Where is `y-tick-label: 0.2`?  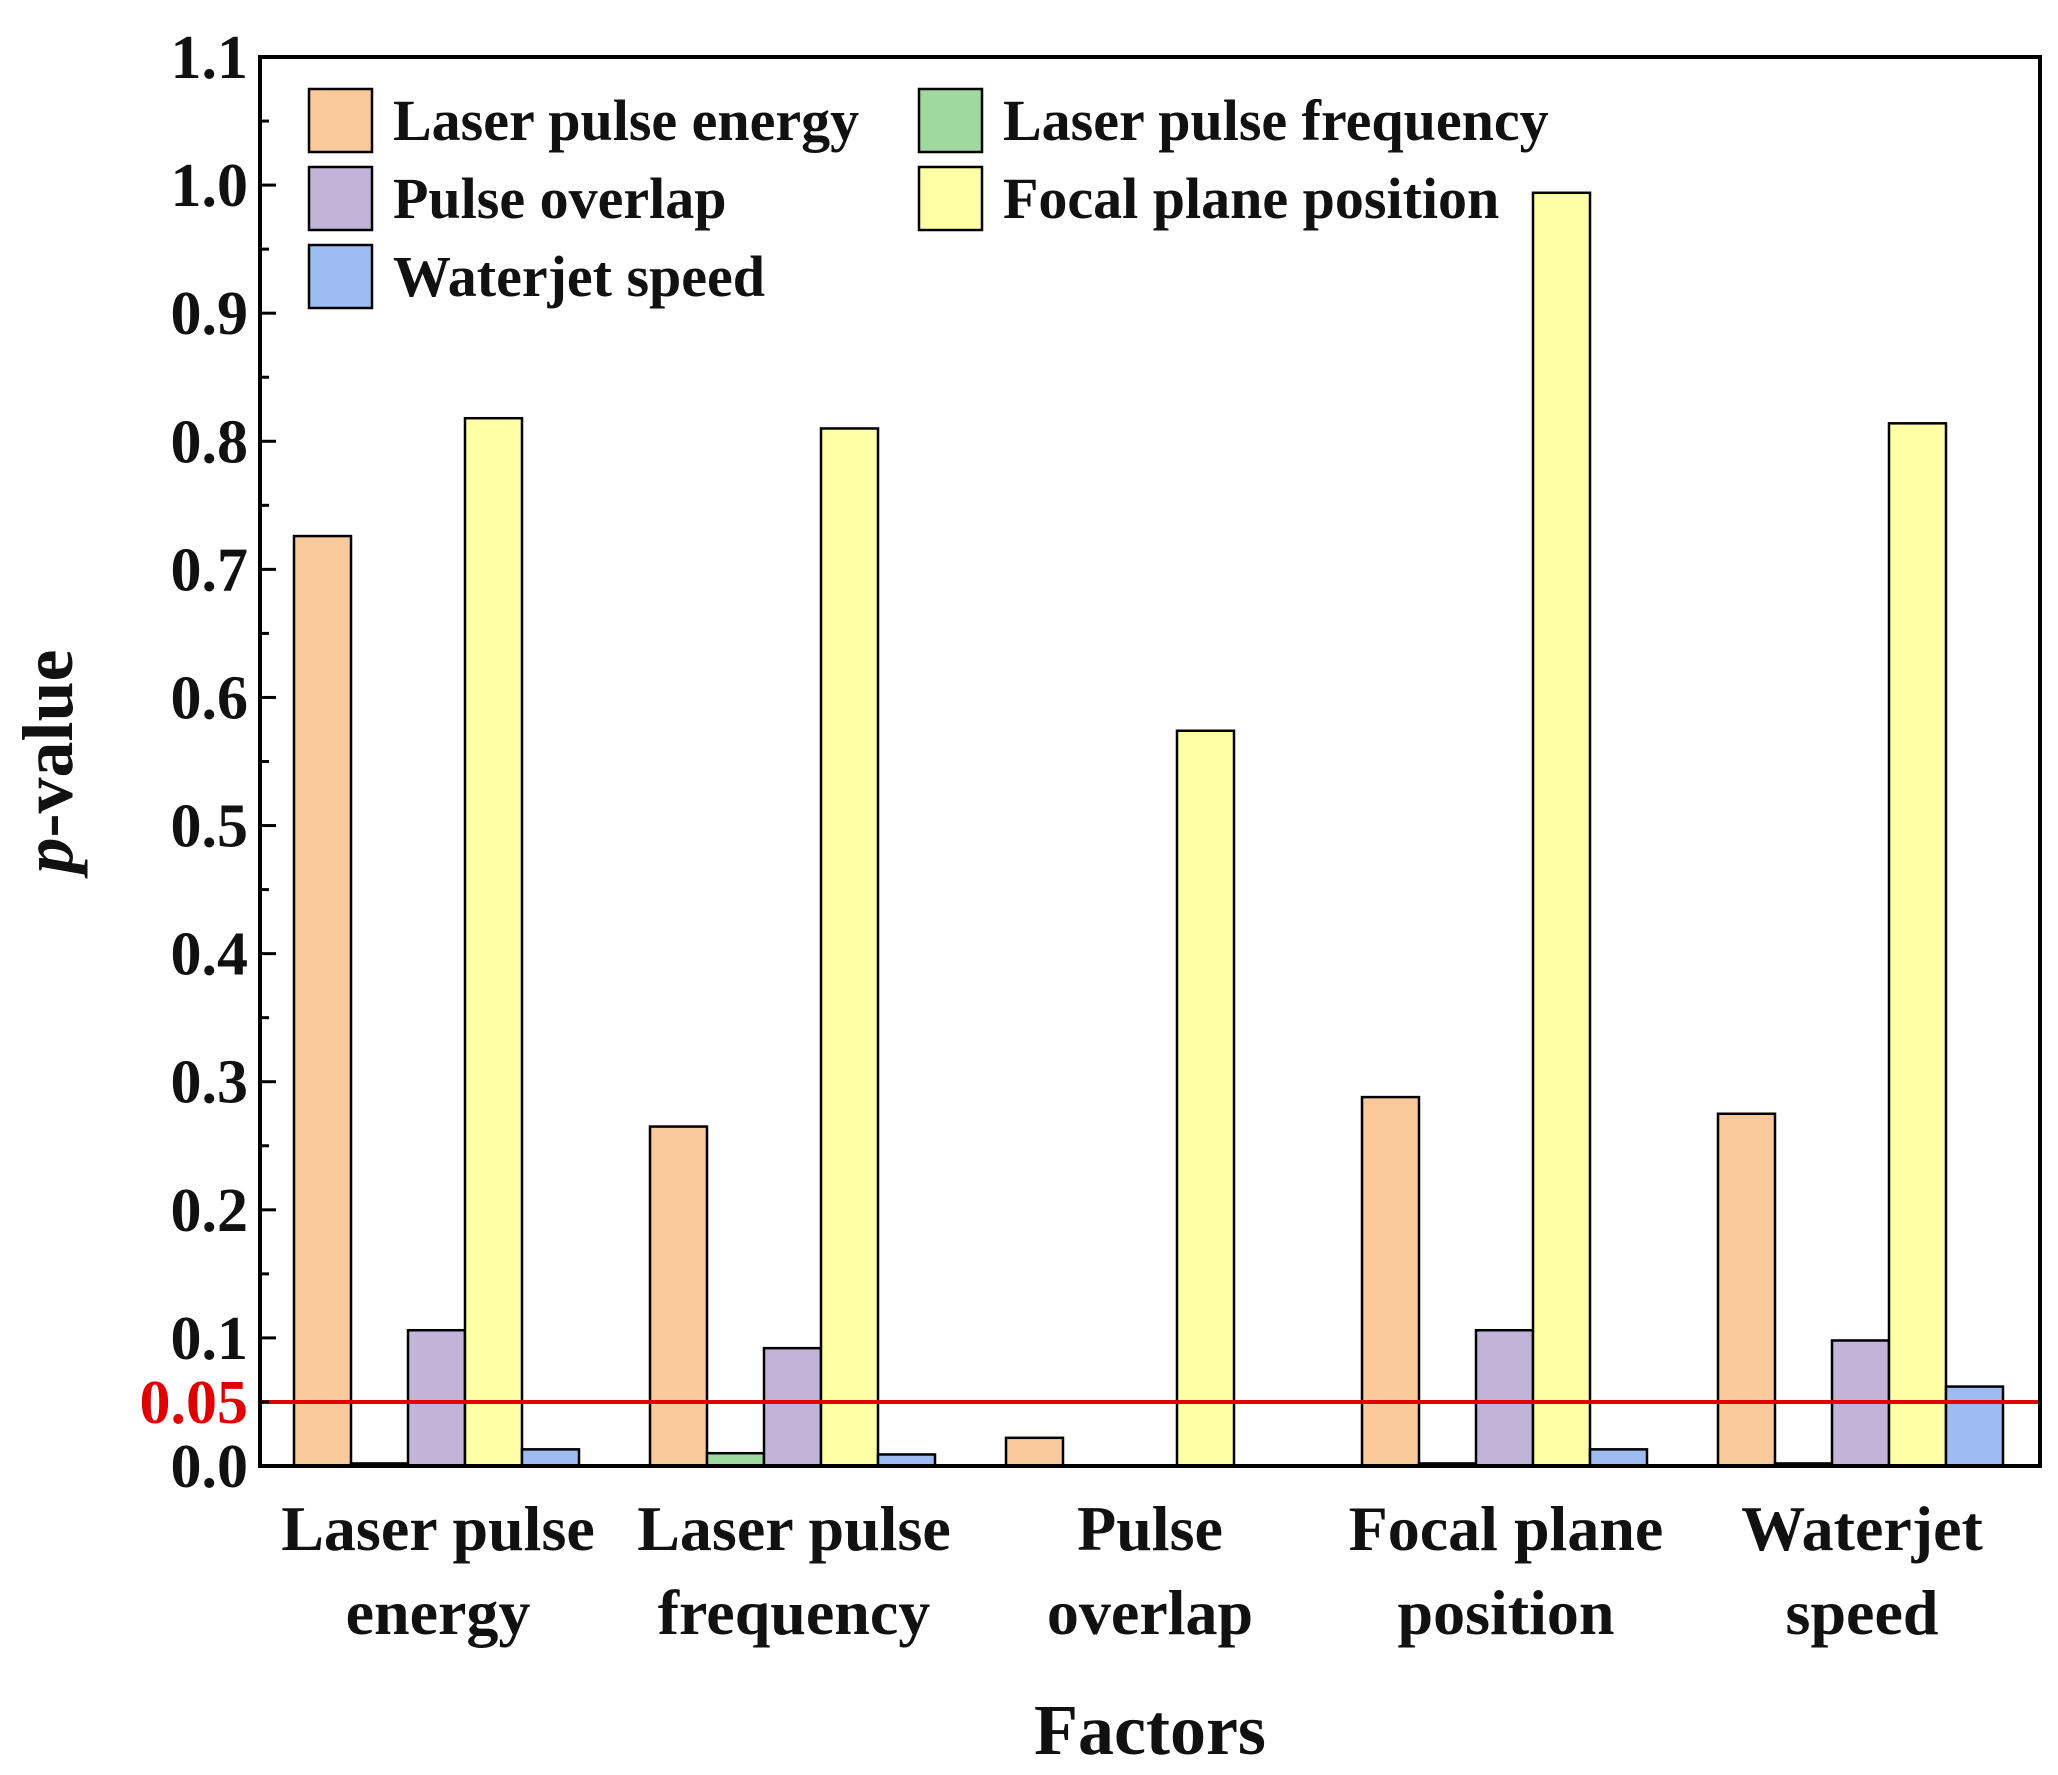
y-tick-label: 0.2 is located at coordinates (210, 1211).